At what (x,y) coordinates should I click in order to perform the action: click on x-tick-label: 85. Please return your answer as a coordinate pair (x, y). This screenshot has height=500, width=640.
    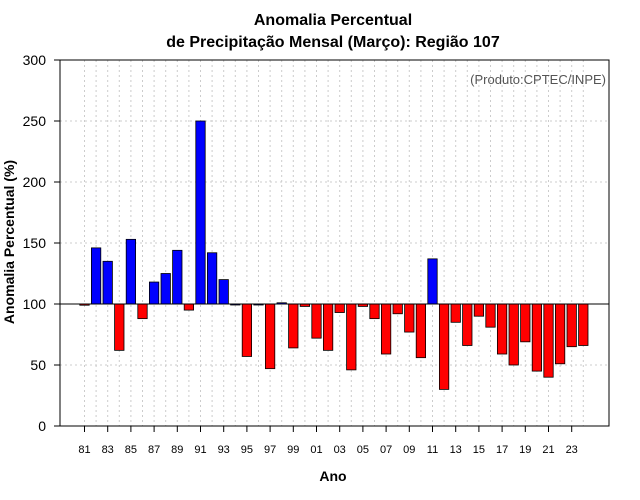
    Looking at the image, I should click on (131, 450).